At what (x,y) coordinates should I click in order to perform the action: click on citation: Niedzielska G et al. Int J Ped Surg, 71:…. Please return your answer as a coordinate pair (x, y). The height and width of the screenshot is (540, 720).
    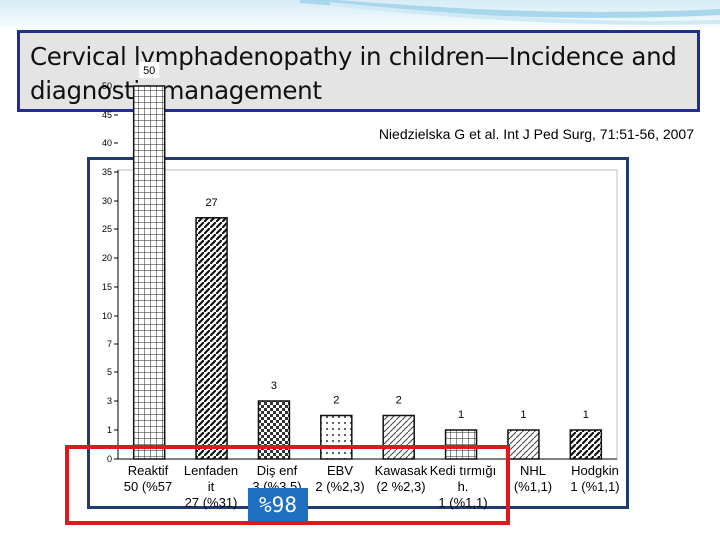
    Looking at the image, I should click on (536, 134).